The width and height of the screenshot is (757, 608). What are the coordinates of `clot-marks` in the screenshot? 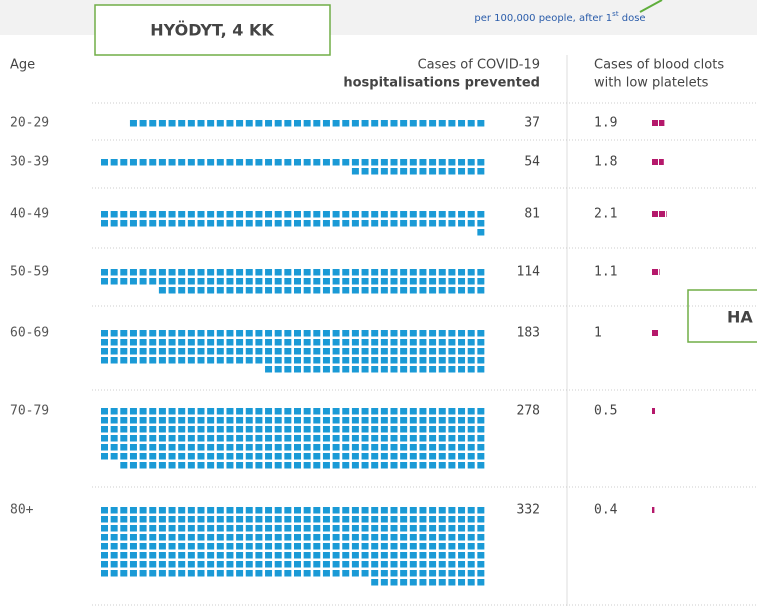 It's located at (658, 123).